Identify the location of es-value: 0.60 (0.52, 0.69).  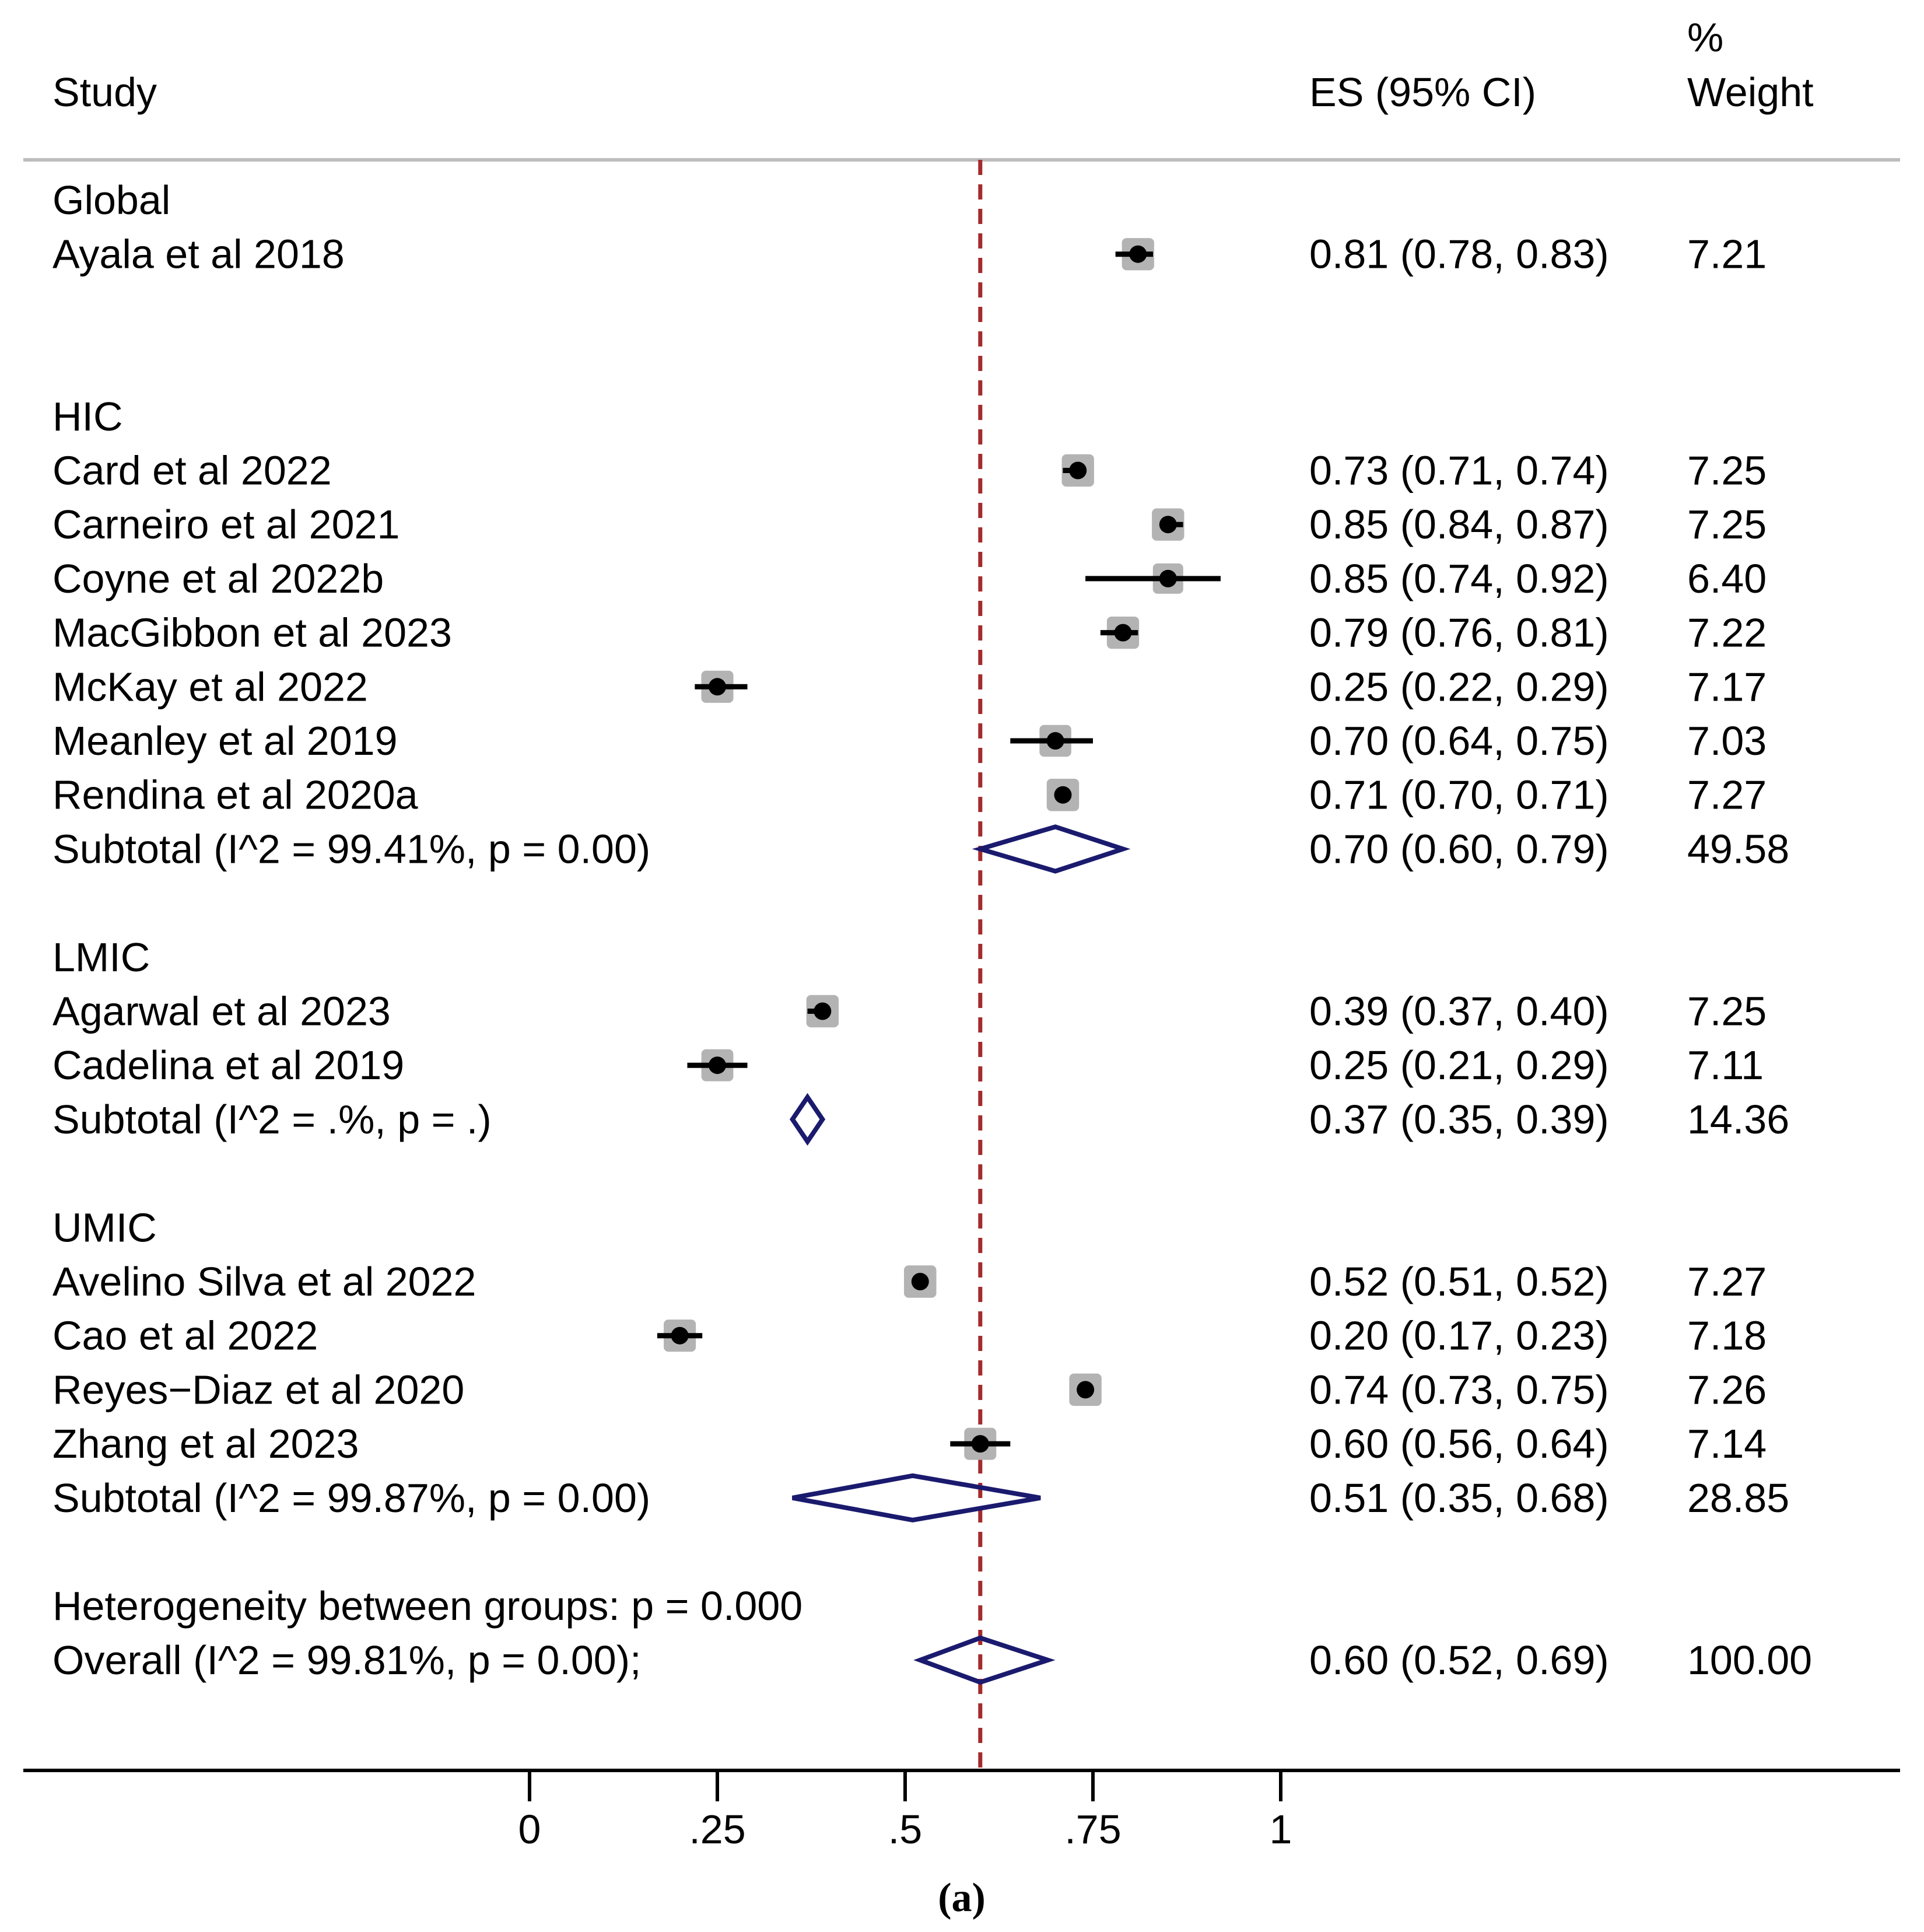
(1459, 1660).